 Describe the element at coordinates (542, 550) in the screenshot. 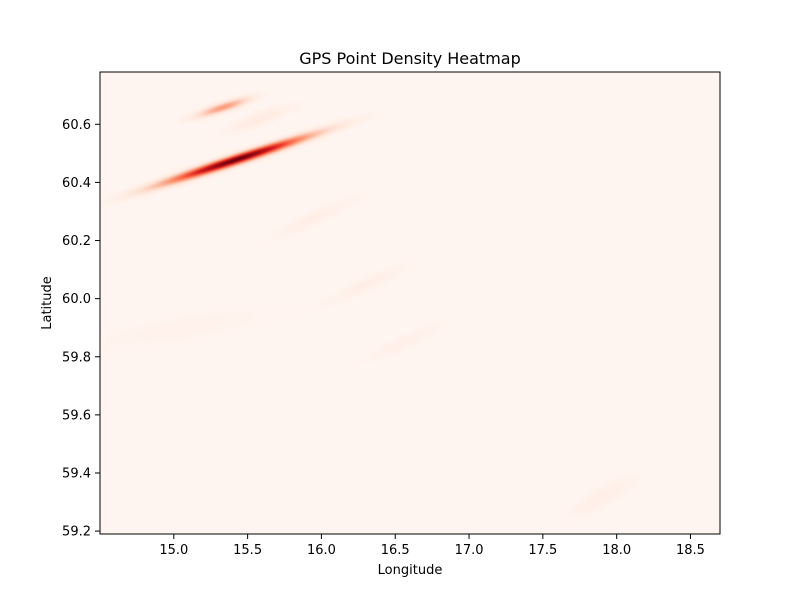

I see `x-tick-label: 17.5` at that location.